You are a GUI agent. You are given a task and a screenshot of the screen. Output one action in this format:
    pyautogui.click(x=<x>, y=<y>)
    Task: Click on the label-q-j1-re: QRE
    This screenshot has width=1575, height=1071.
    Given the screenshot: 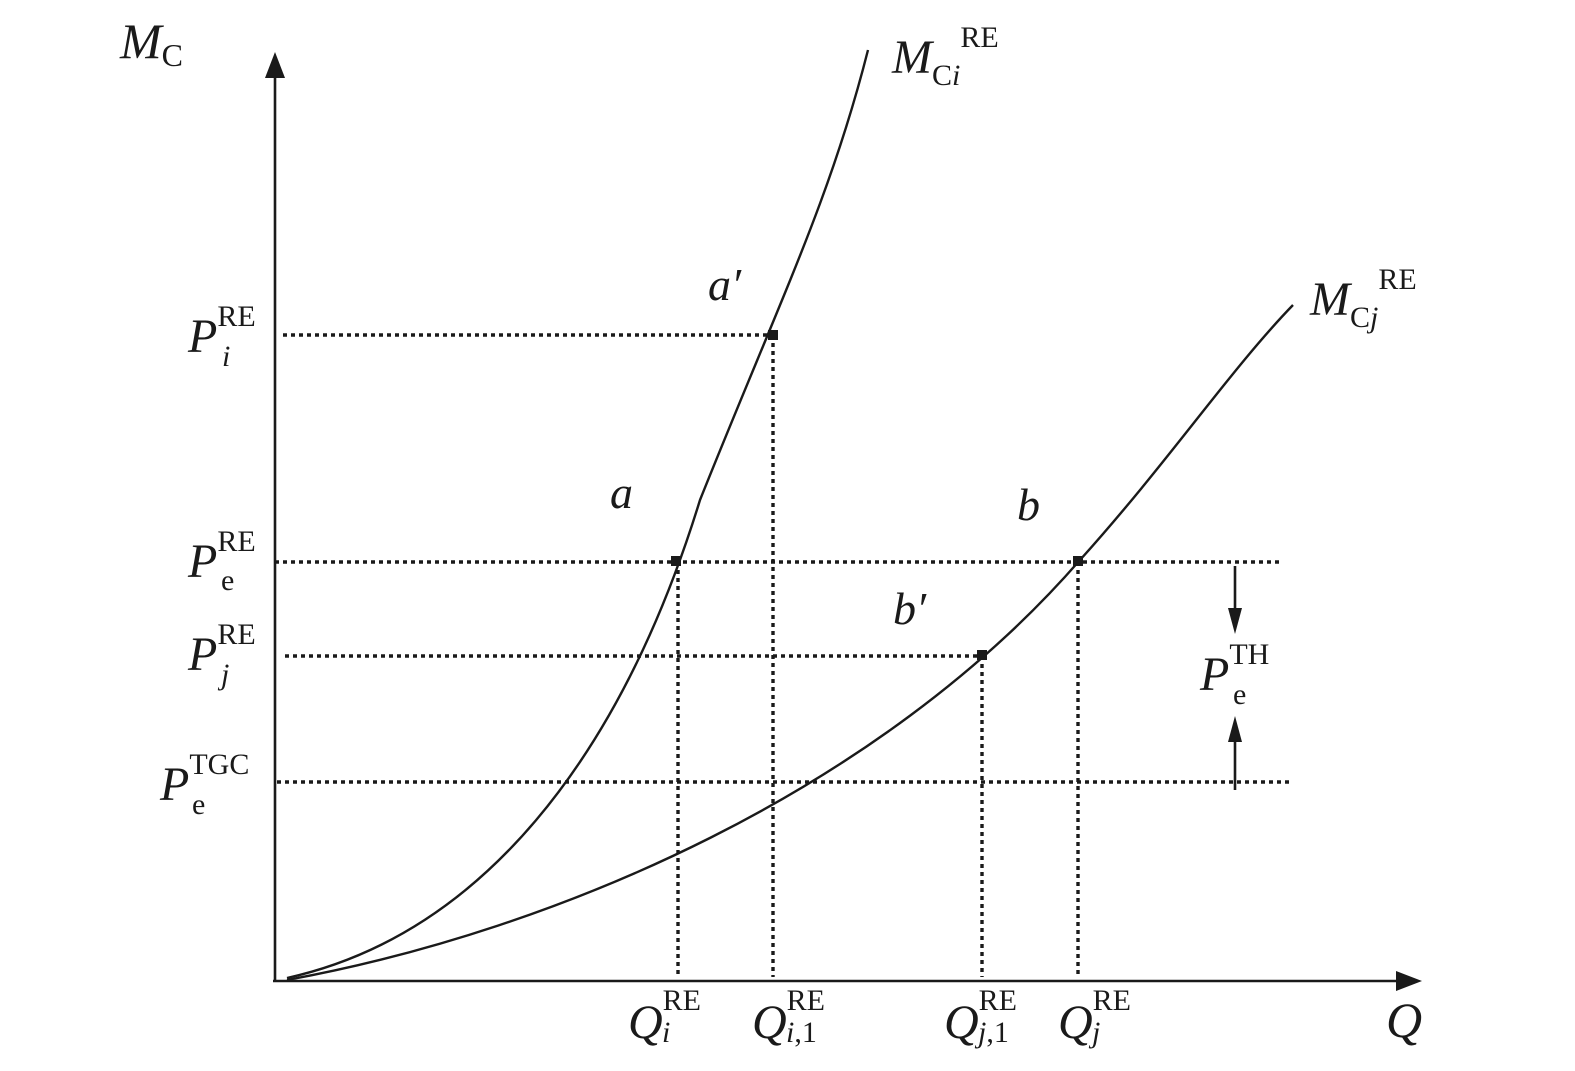 What is the action you would take?
    pyautogui.click(x=980, y=1016)
    